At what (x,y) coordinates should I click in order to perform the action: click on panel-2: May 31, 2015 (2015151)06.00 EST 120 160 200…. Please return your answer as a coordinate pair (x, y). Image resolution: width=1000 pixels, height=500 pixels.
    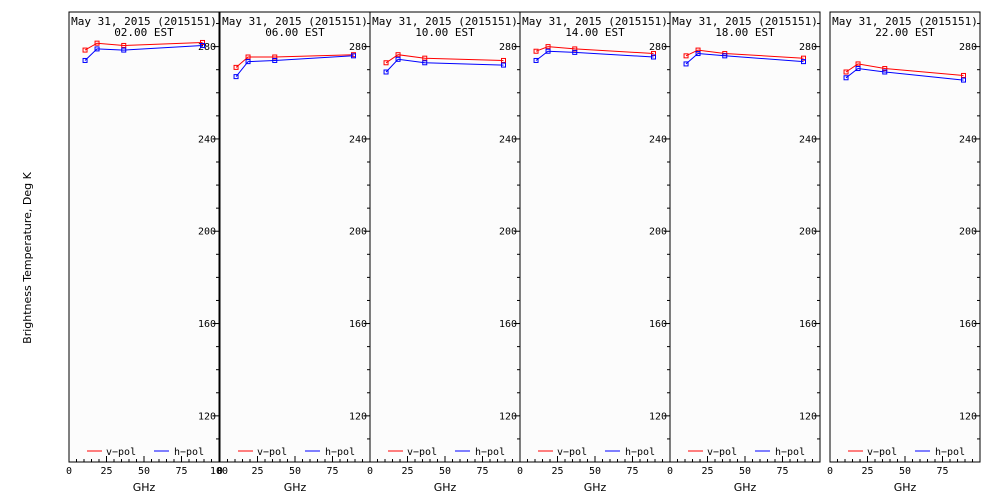
    Looking at the image, I should click on (294, 252).